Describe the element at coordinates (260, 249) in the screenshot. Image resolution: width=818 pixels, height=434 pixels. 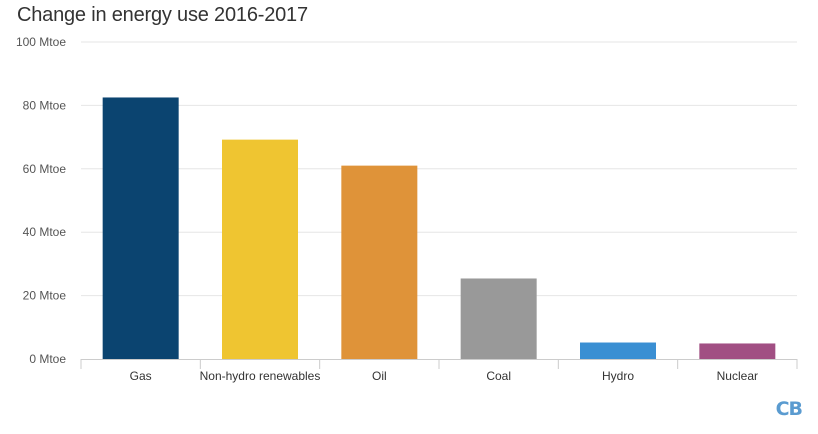
I see `bar-non-hydro-renewables` at that location.